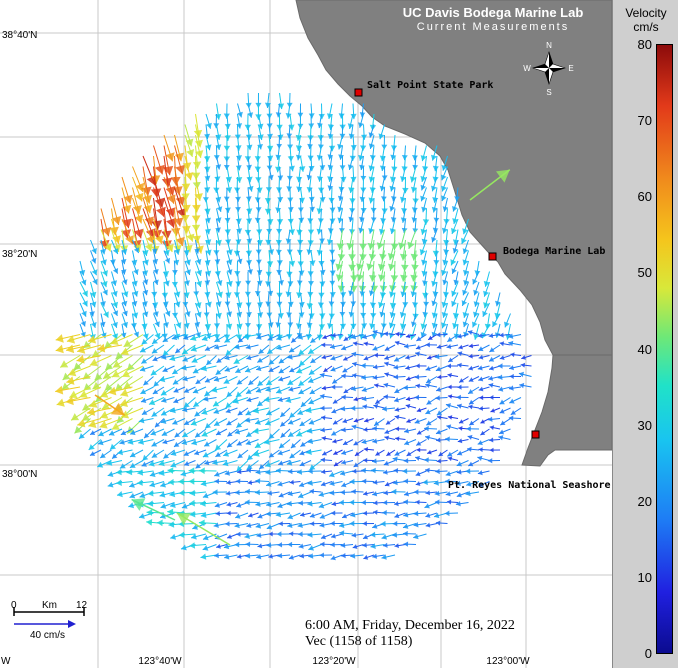  What do you see at coordinates (358, 92) in the screenshot?
I see `station-marker-salt-point` at bounding box center [358, 92].